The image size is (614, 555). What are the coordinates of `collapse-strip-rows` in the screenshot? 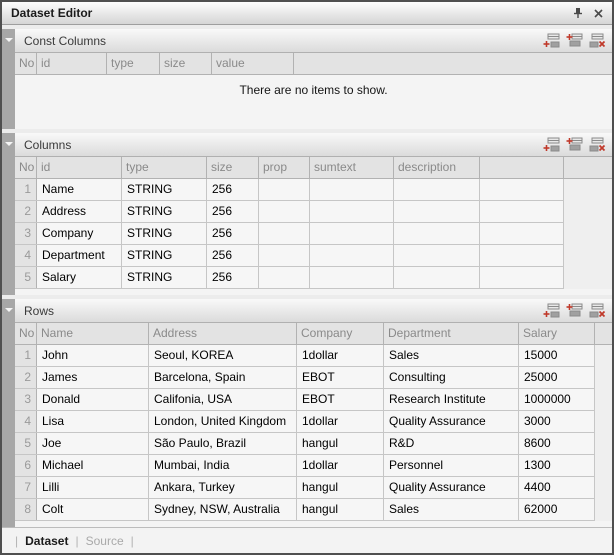 It's located at (8, 413).